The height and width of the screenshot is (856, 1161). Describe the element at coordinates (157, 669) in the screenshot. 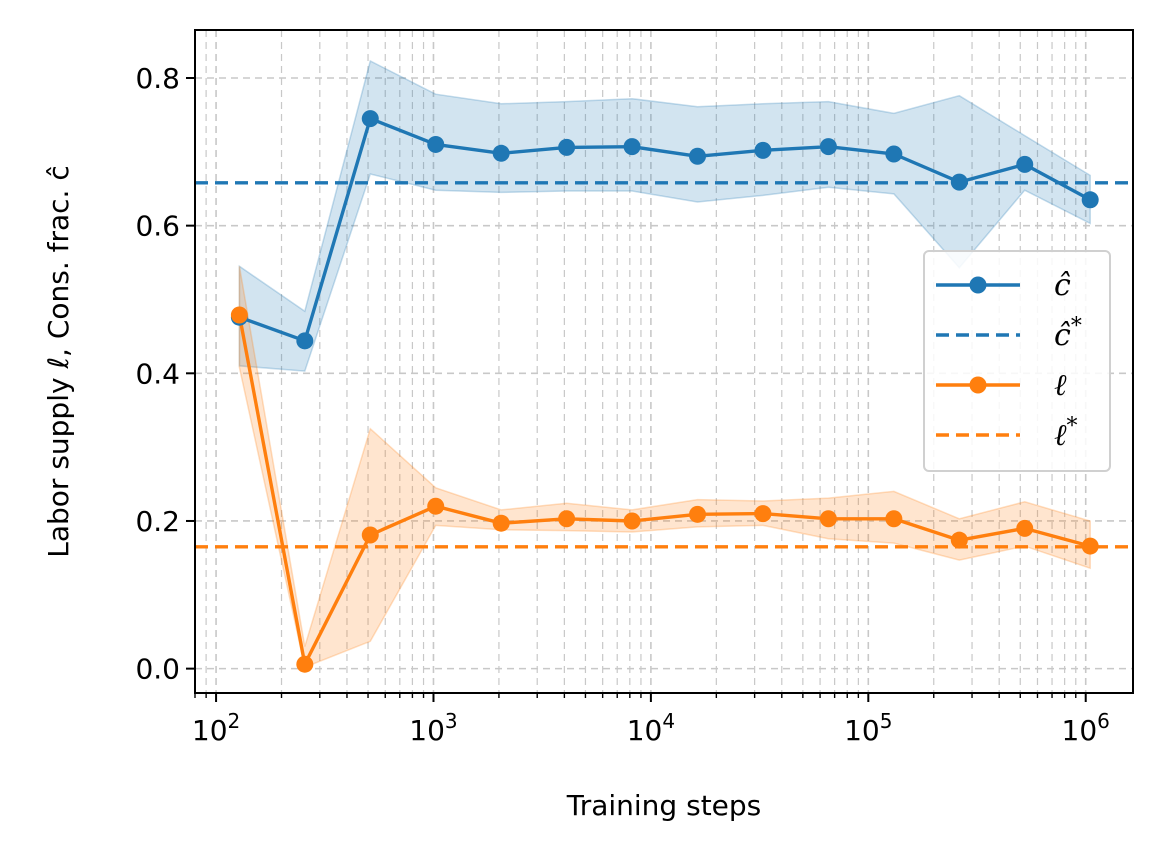

I see `y-tick-label: 0.0` at that location.